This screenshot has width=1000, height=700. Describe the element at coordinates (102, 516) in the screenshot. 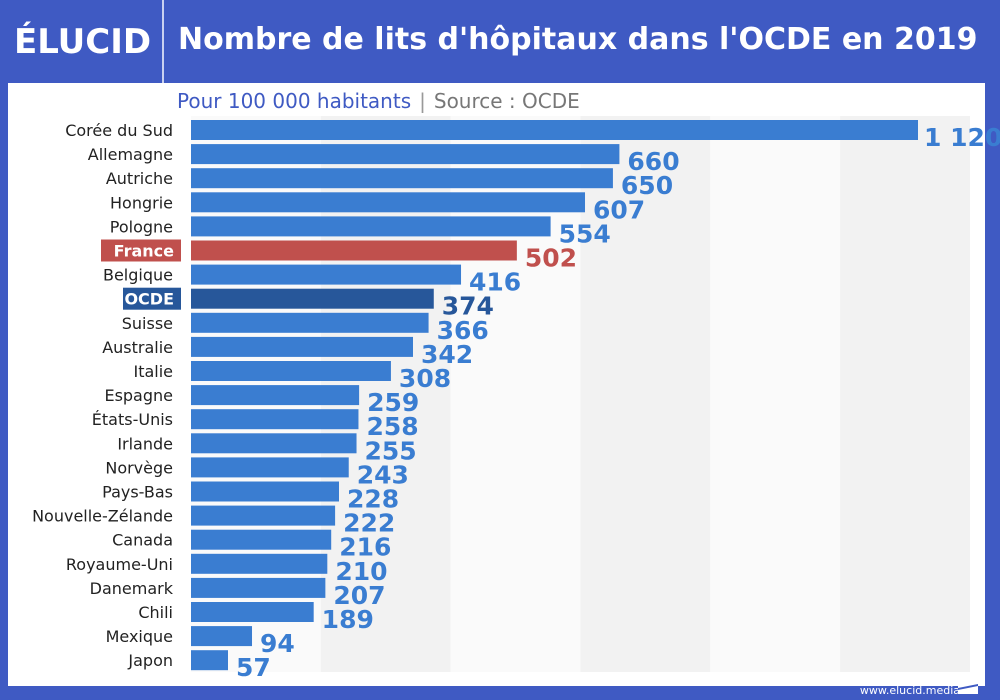

I see `category-label: Nouvelle-Zélande` at that location.